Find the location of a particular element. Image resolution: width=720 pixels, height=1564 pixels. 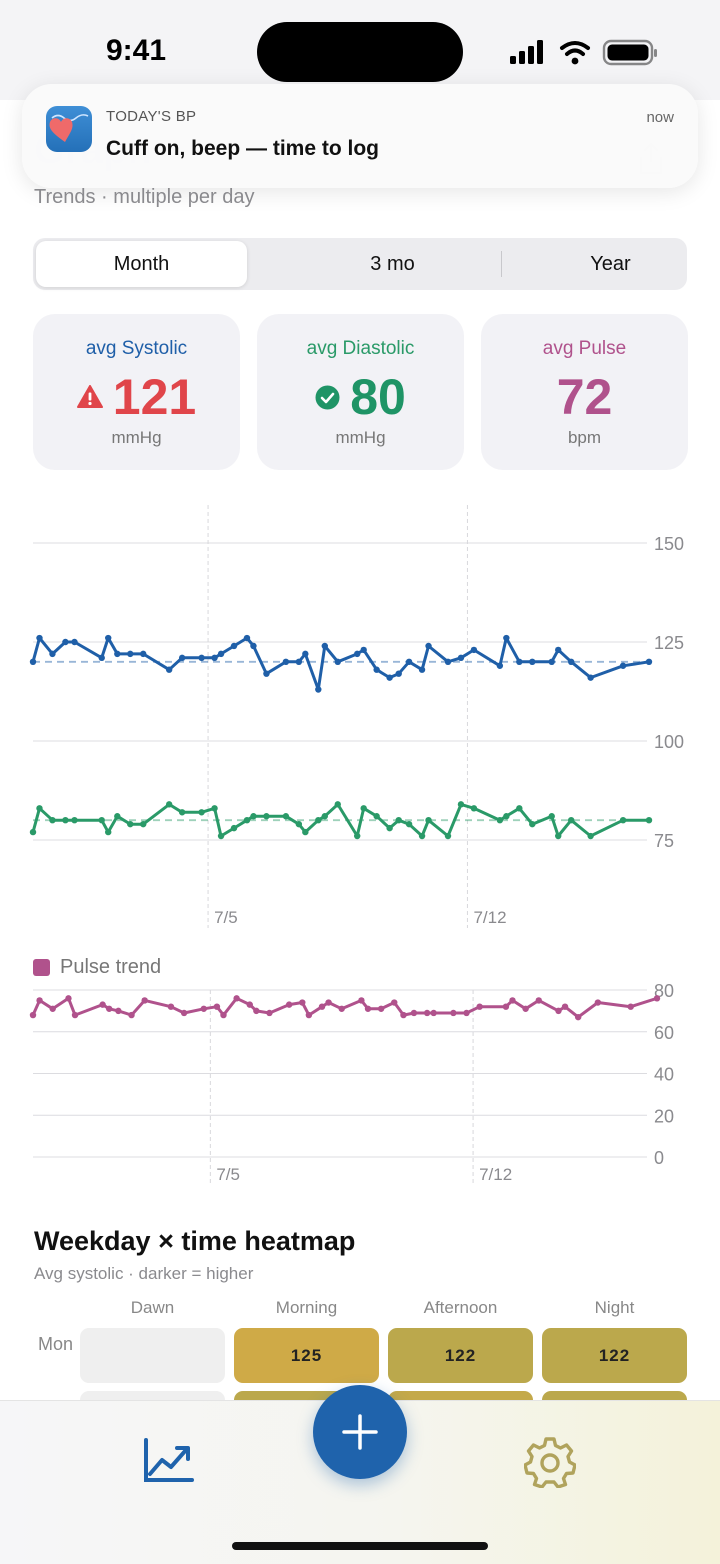

heatmap-col-morning: Morning is located at coordinates (306, 1307).